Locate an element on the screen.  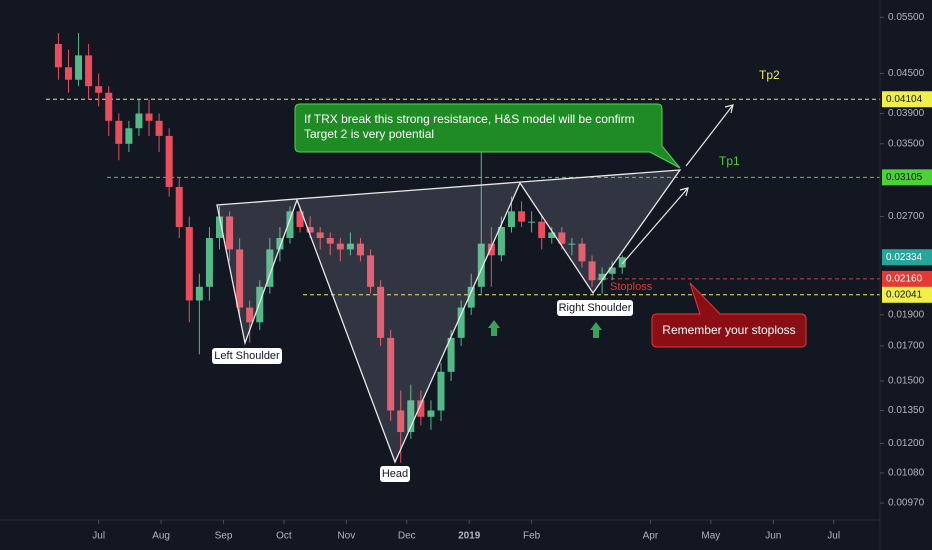
callout-line: Target 2 is very potential is located at coordinates (369, 134).